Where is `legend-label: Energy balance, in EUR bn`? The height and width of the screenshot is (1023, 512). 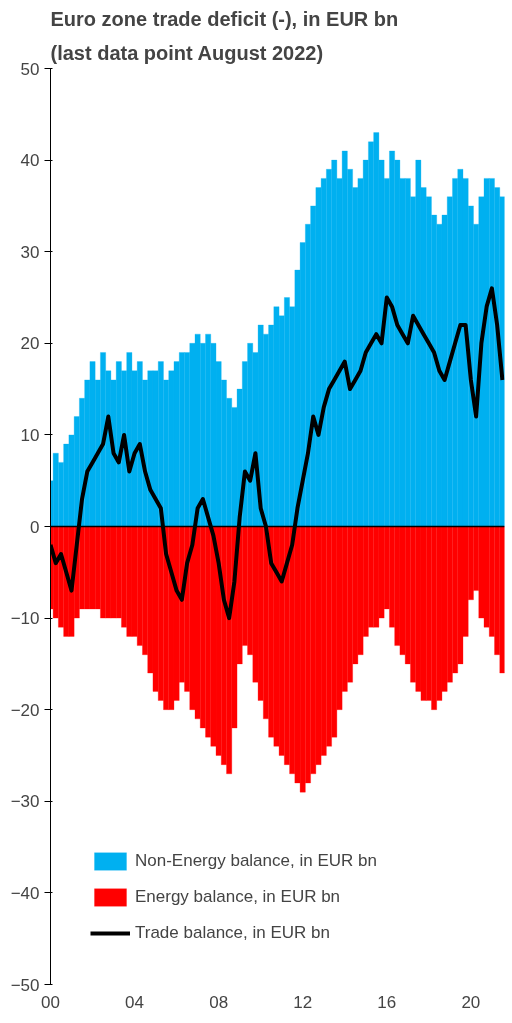 legend-label: Energy balance, in EUR bn is located at coordinates (238, 897).